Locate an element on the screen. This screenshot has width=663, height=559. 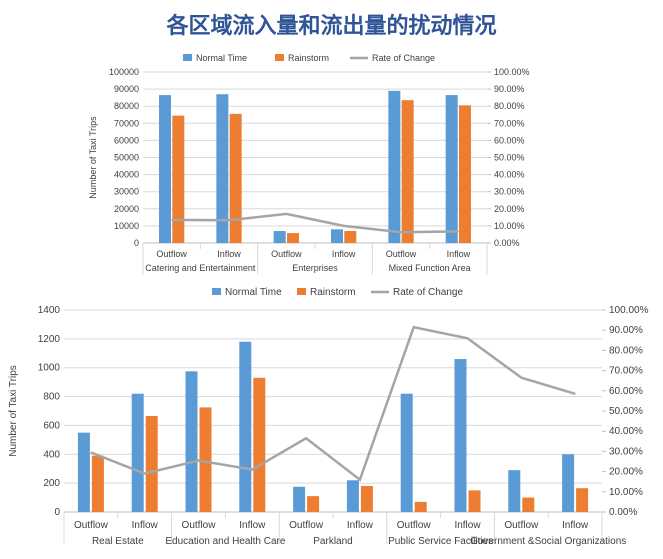
y-tick-label: 40000 is located at coordinates (126, 175).